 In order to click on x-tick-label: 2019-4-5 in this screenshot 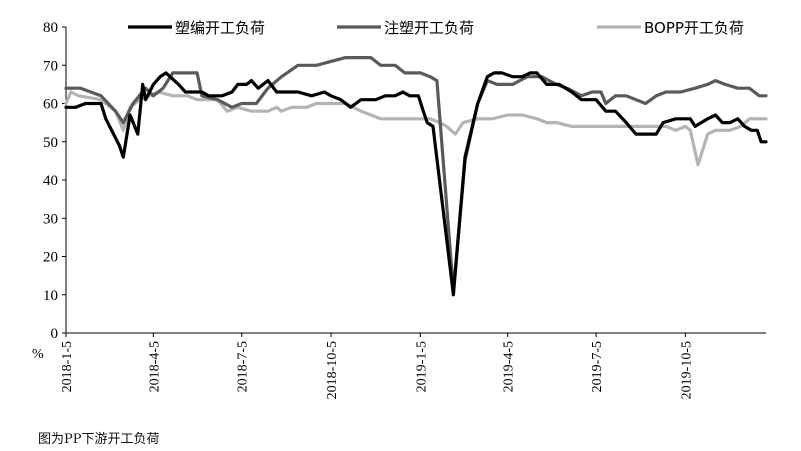, I will do `click(509, 366)`.